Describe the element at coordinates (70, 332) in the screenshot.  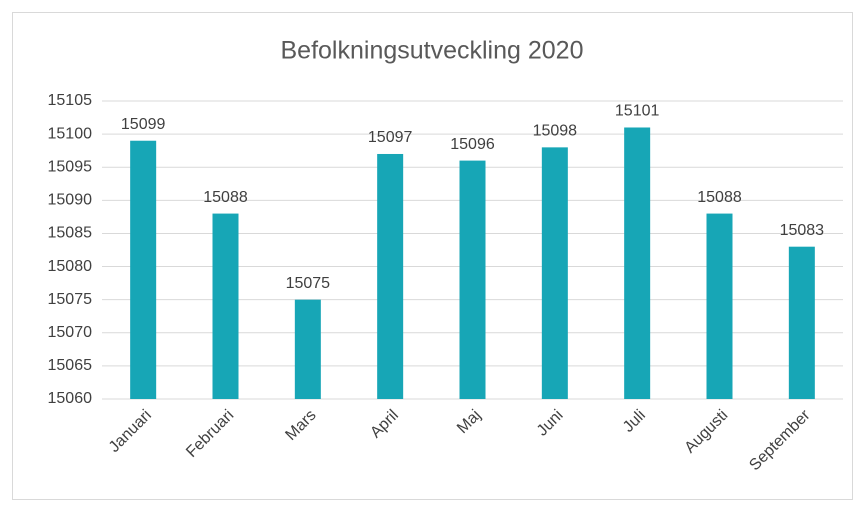
I see `y-tick-label: 15070` at that location.